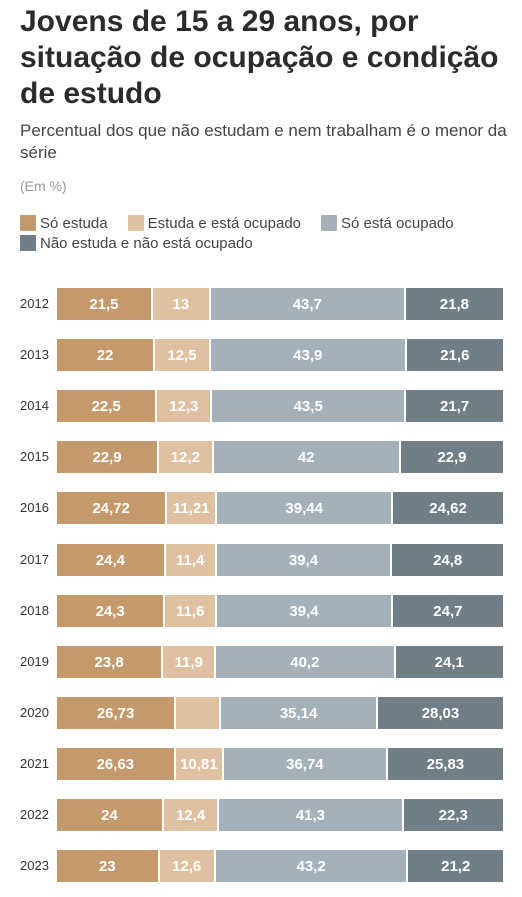  I want to click on bar-segment: 24,7, so click(447, 611).